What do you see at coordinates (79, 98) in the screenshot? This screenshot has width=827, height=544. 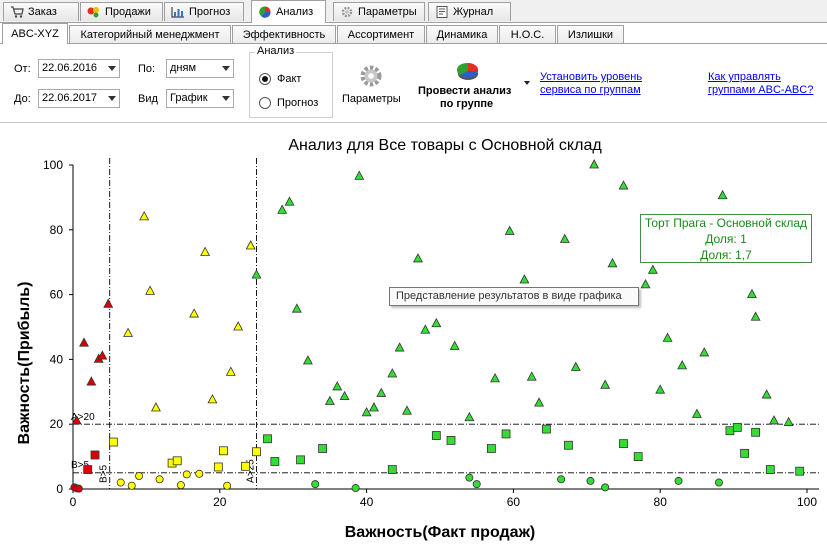 I see `to-date-picker: 22.06.2017` at bounding box center [79, 98].